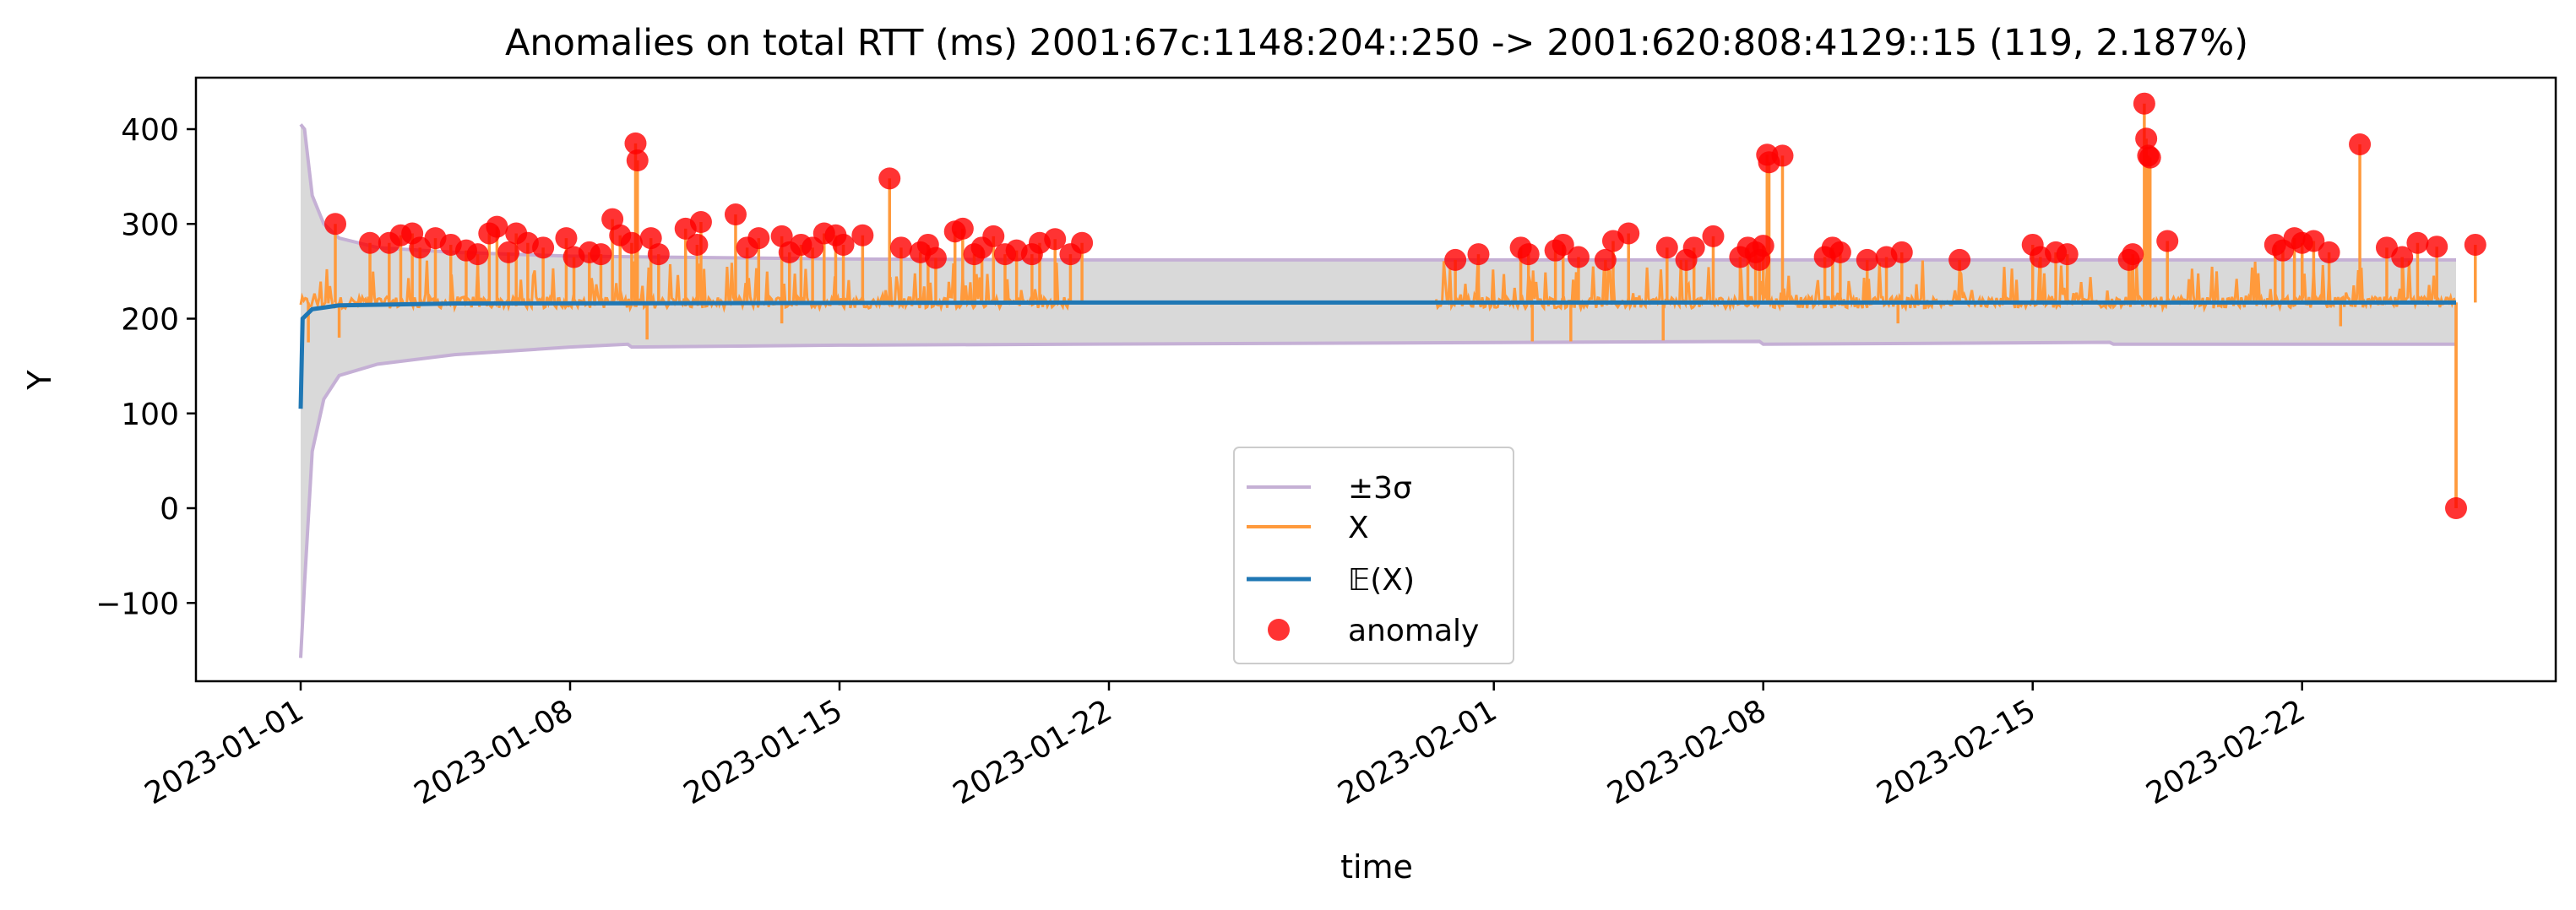 Image resolution: width=2576 pixels, height=910 pixels. Describe the element at coordinates (494, 752) in the screenshot. I see `x-tick-label: 2023-01-08` at that location.